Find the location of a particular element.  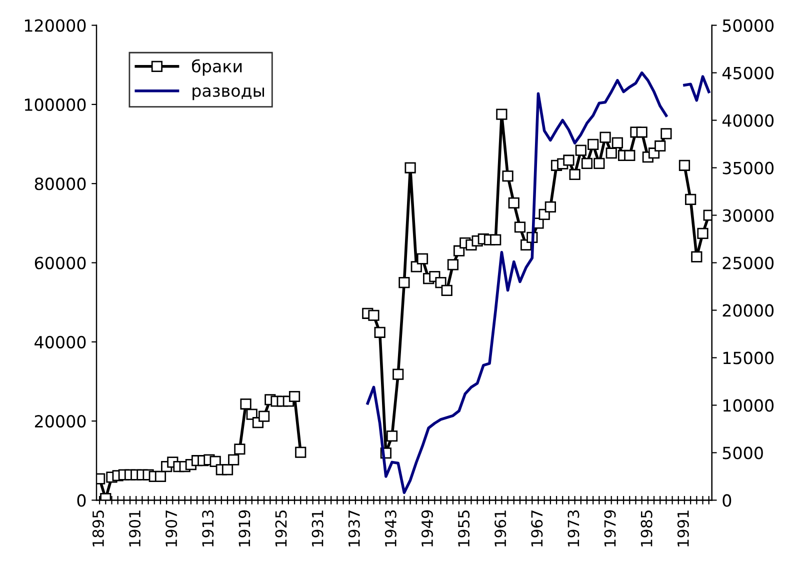

y2-tick-label: 5000 is located at coordinates (742, 453).